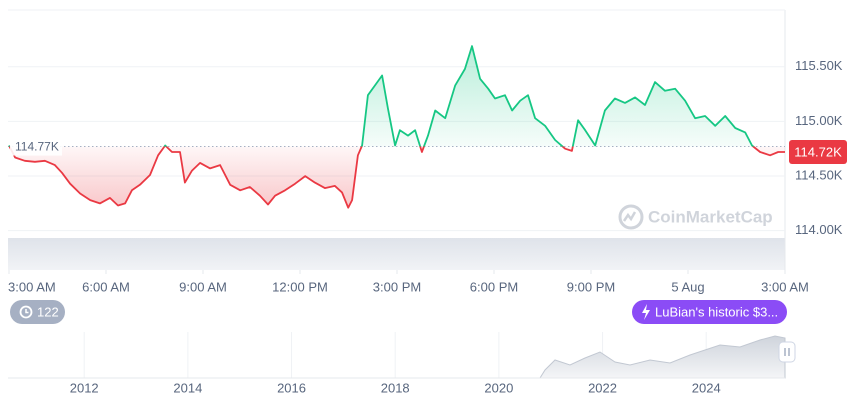 The height and width of the screenshot is (401, 860). Describe the element at coordinates (84, 387) in the screenshot. I see `x-tick-label: 2012` at that location.